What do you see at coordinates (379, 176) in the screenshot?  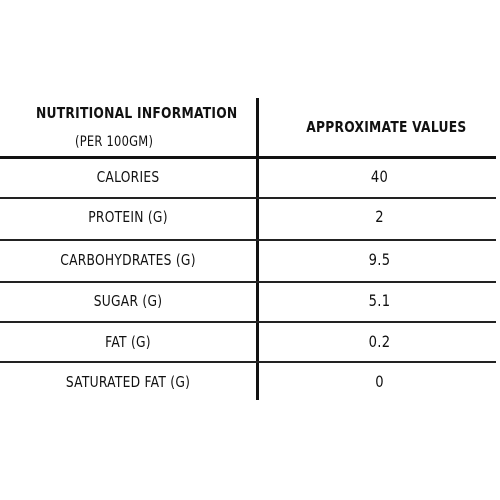 I see `row-value: 40` at bounding box center [379, 176].